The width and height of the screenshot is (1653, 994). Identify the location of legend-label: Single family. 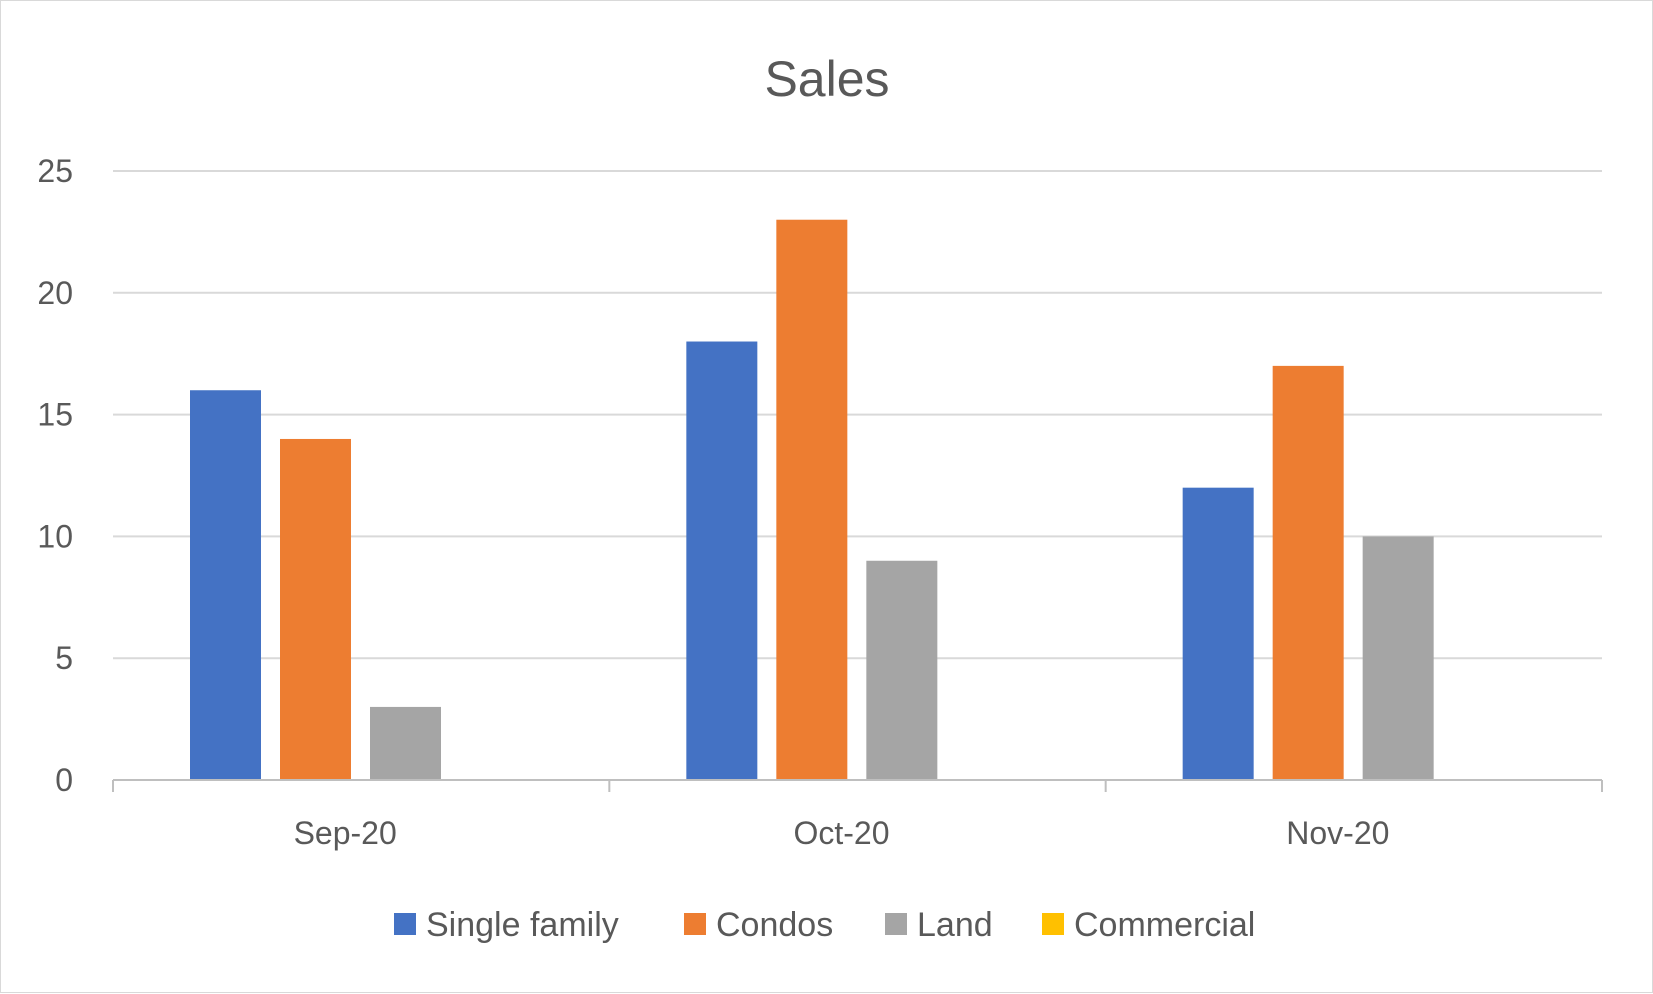
(522, 925).